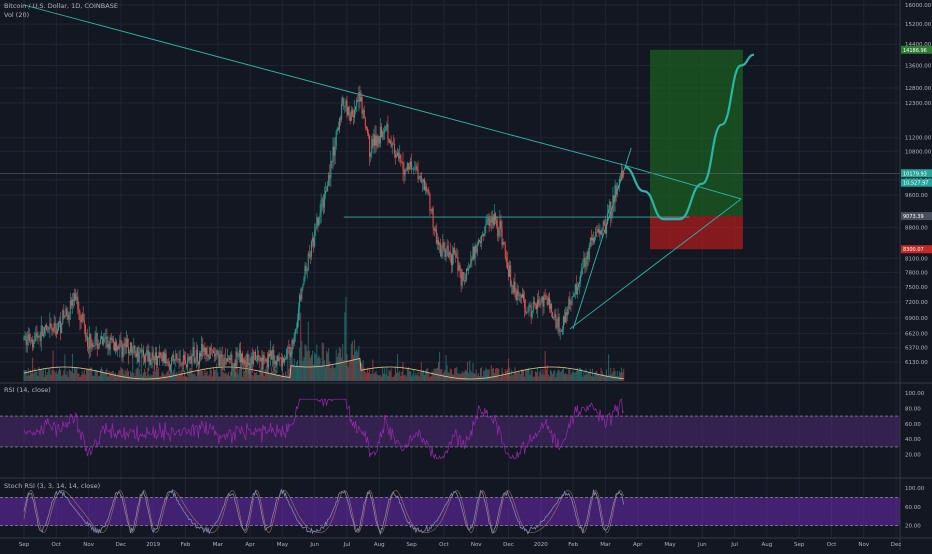  I want to click on time-tick-label: May, so click(283, 545).